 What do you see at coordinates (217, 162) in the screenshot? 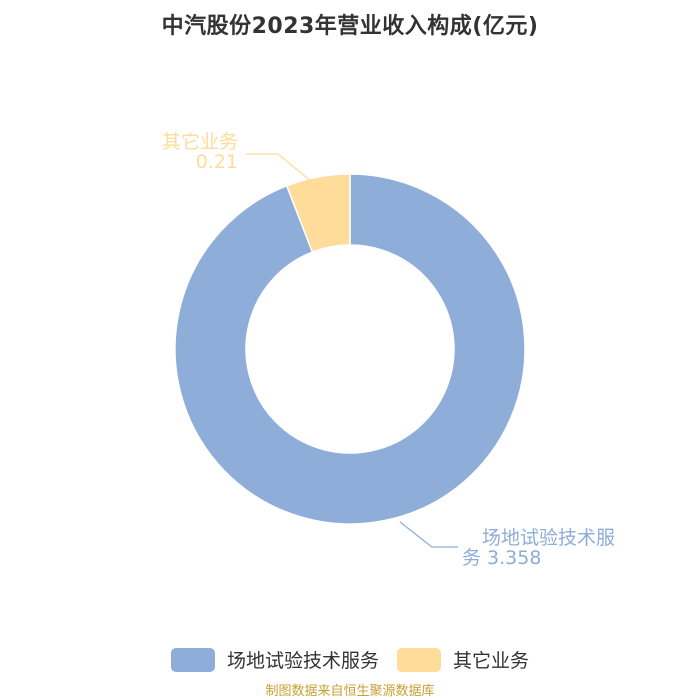
I see `slice-label-1-line-1: 0.21` at bounding box center [217, 162].